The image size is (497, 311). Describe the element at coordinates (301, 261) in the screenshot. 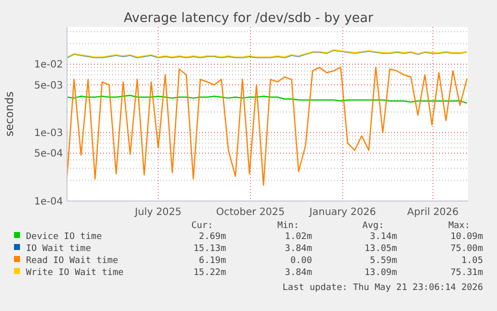

I see `text: 0.00` at that location.